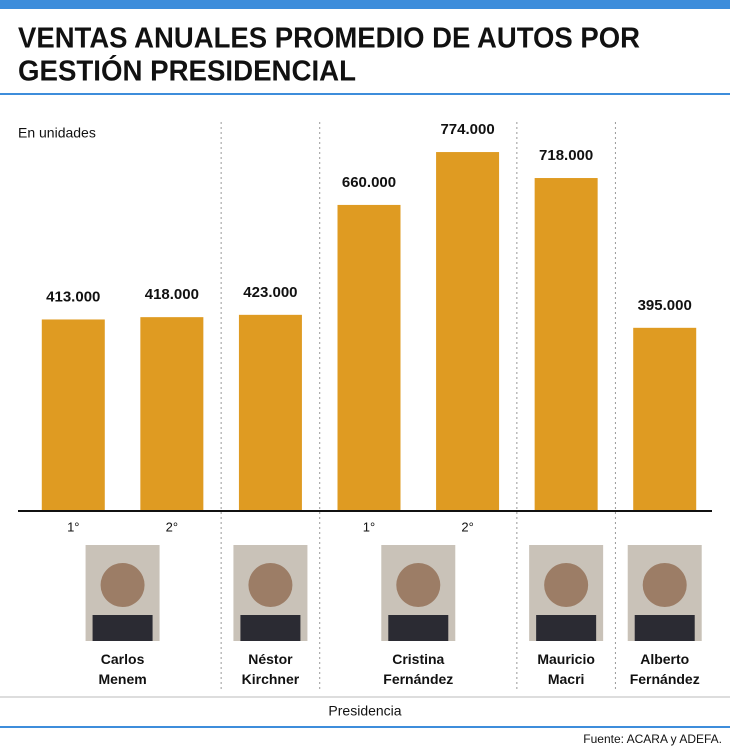  Describe the element at coordinates (566, 679) in the screenshot. I see `group-label-line: Macri` at that location.